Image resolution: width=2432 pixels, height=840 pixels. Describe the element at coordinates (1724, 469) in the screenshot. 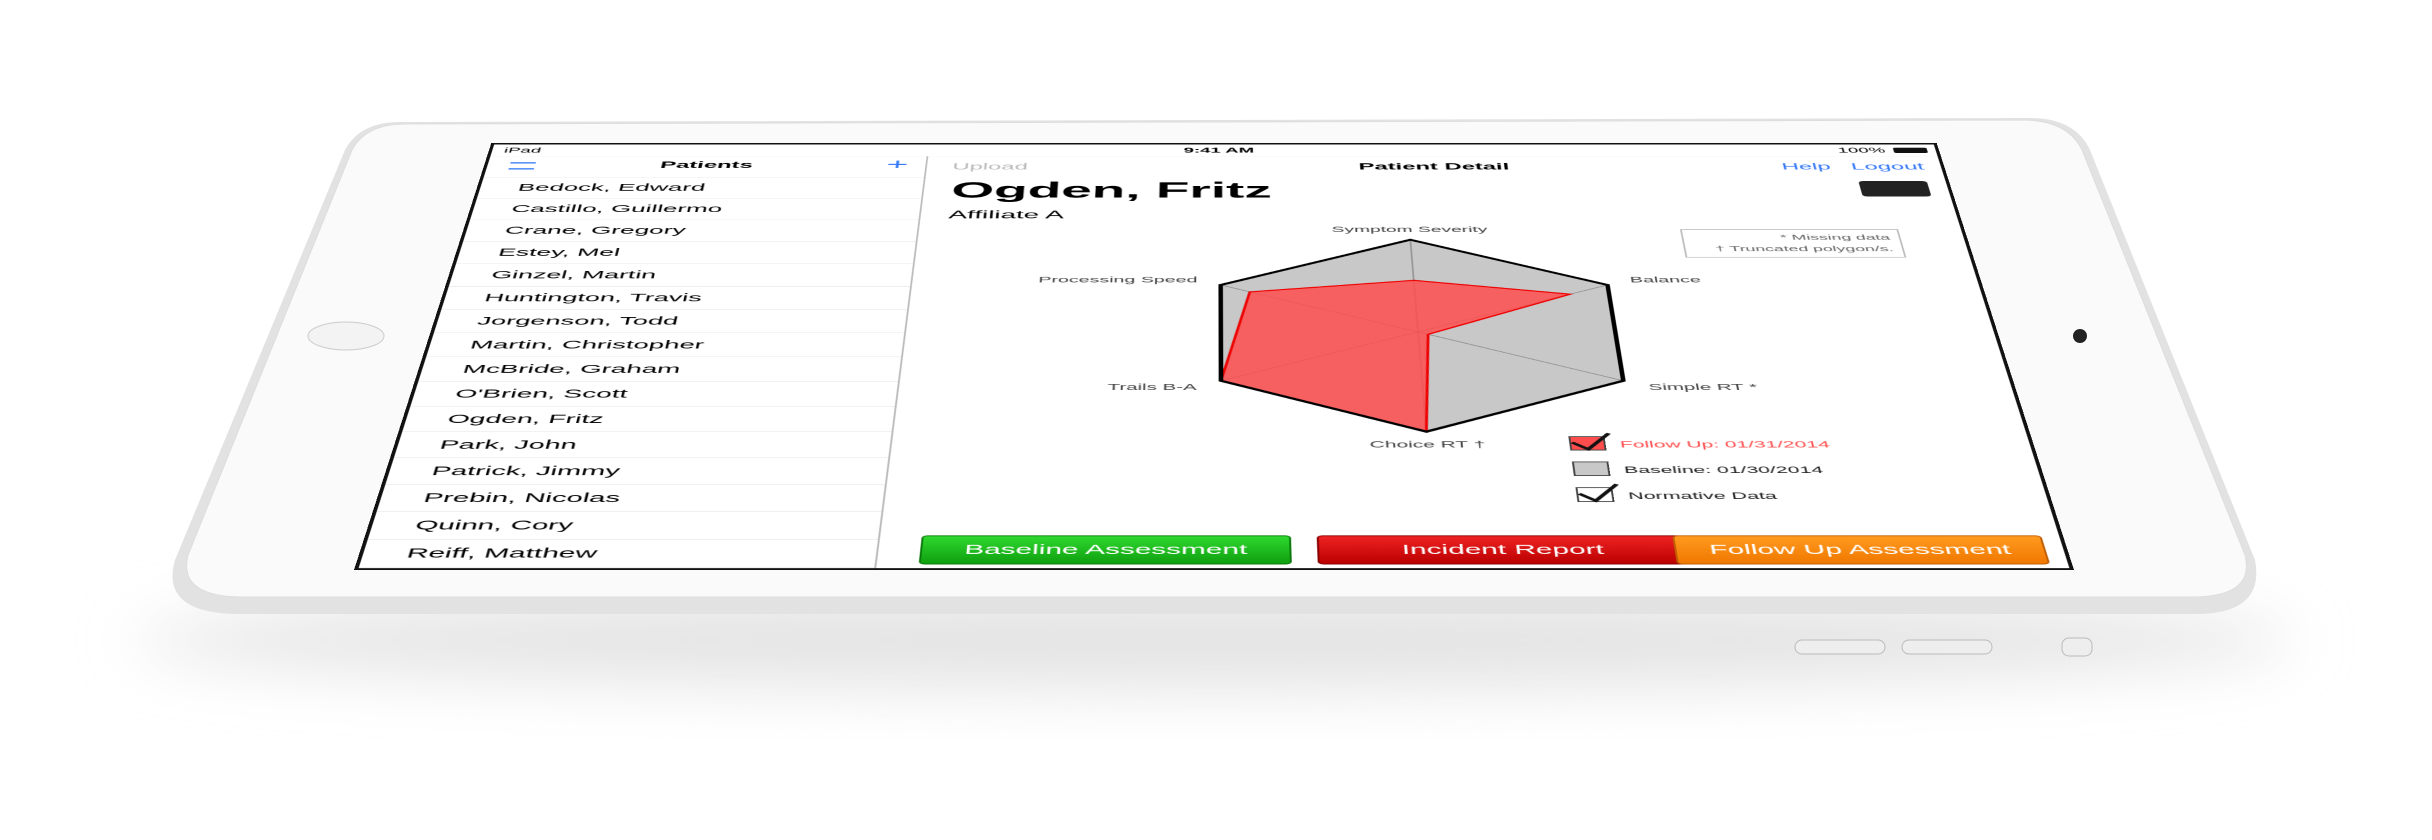

I see `legend-label: Baseline: 01/30/2014` at that location.